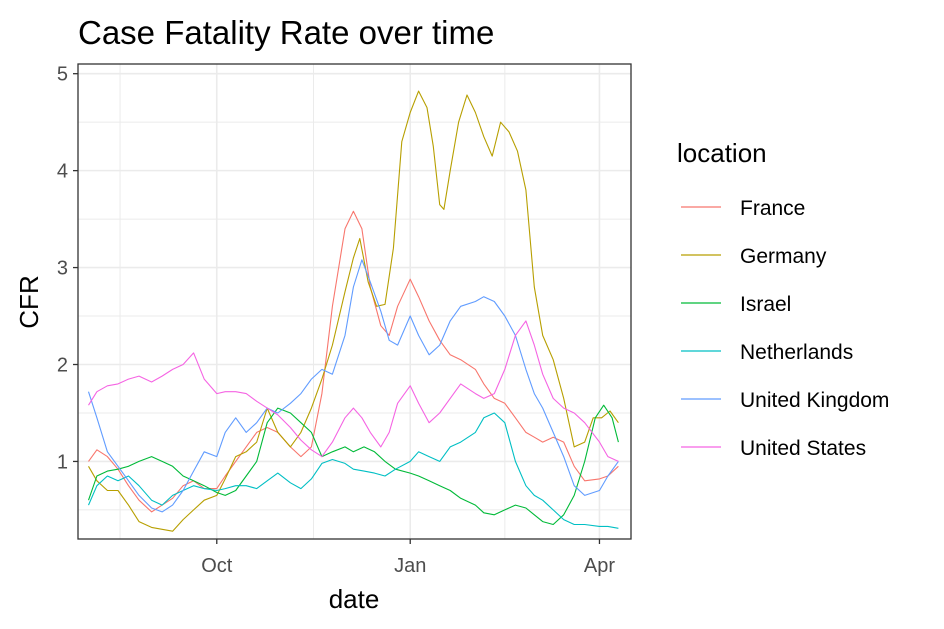  Describe the element at coordinates (29, 301) in the screenshot. I see `y-axis-title: CFR` at that location.